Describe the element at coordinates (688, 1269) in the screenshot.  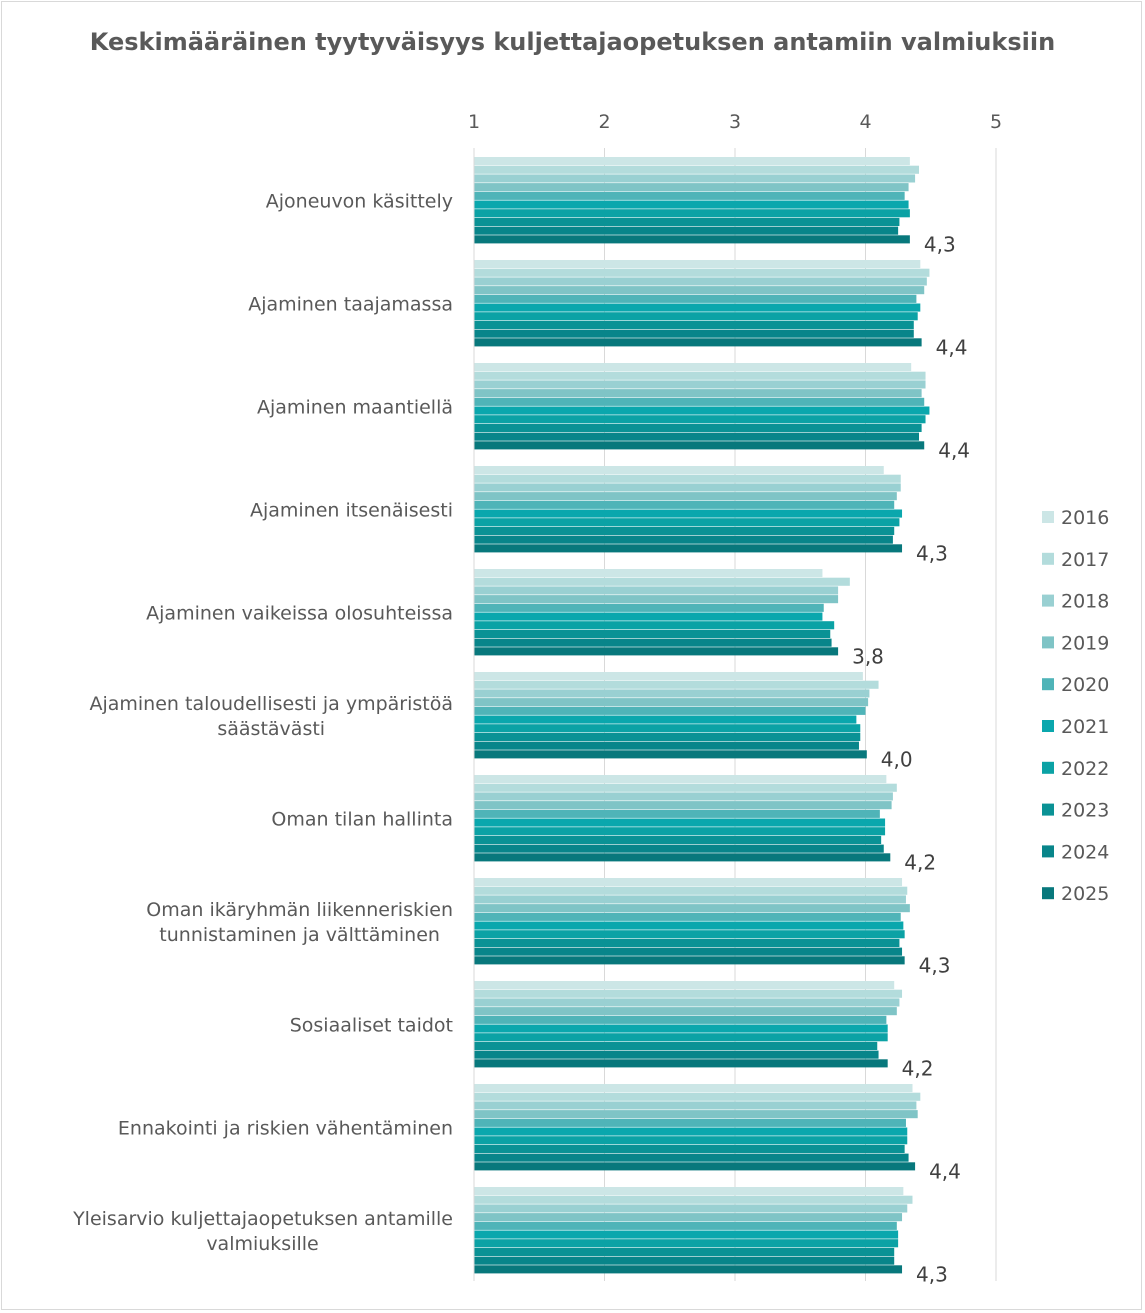
I see `bar-2025-cat11` at that location.